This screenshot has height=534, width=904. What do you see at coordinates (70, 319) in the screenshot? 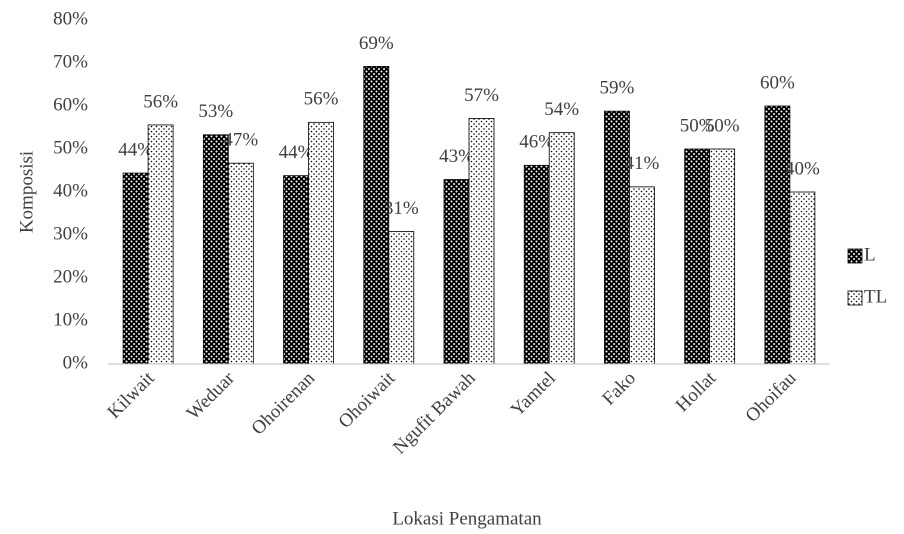
I see `y-tick-label: 10%` at bounding box center [70, 319].